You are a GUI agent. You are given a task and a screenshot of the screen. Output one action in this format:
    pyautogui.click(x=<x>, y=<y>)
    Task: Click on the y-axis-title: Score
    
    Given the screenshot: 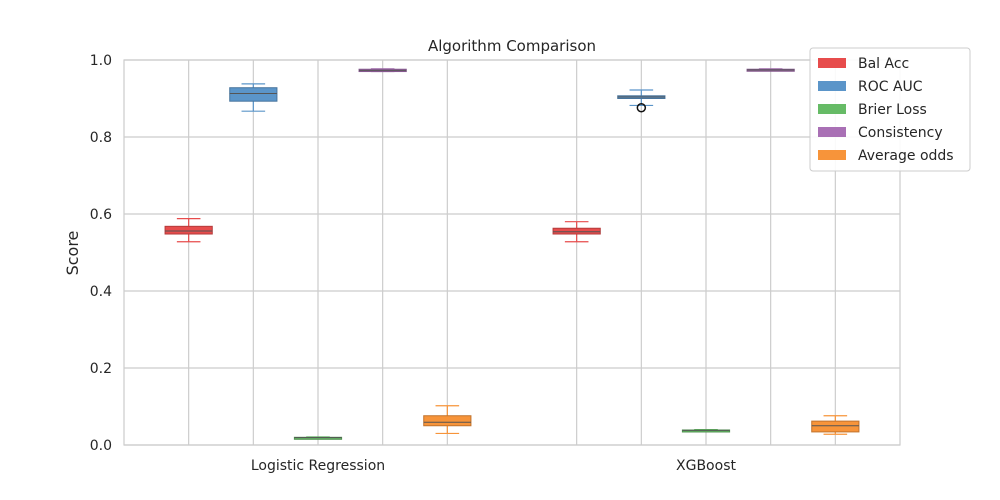 What is the action you would take?
    pyautogui.click(x=72, y=253)
    